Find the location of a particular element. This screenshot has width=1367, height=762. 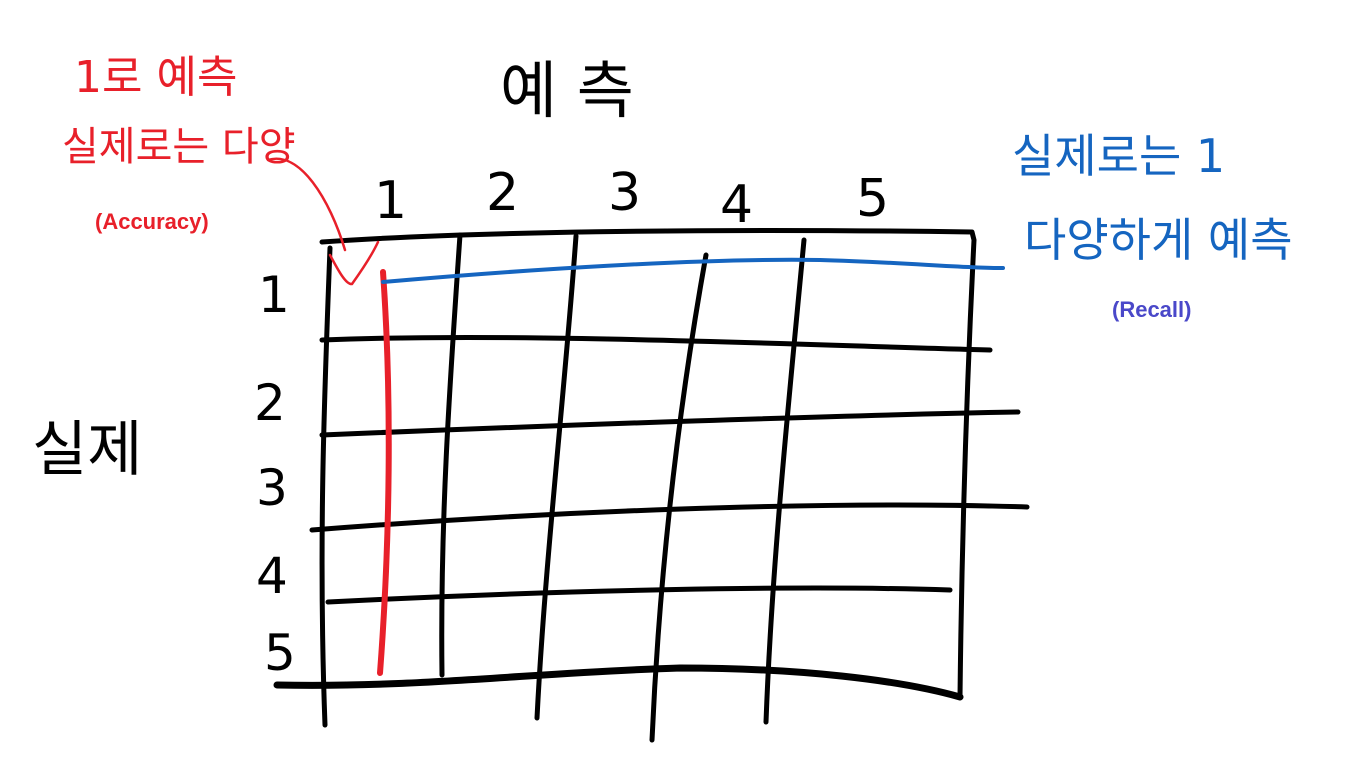

column-labels: 1 2 3 4 5 is located at coordinates (631, 199).